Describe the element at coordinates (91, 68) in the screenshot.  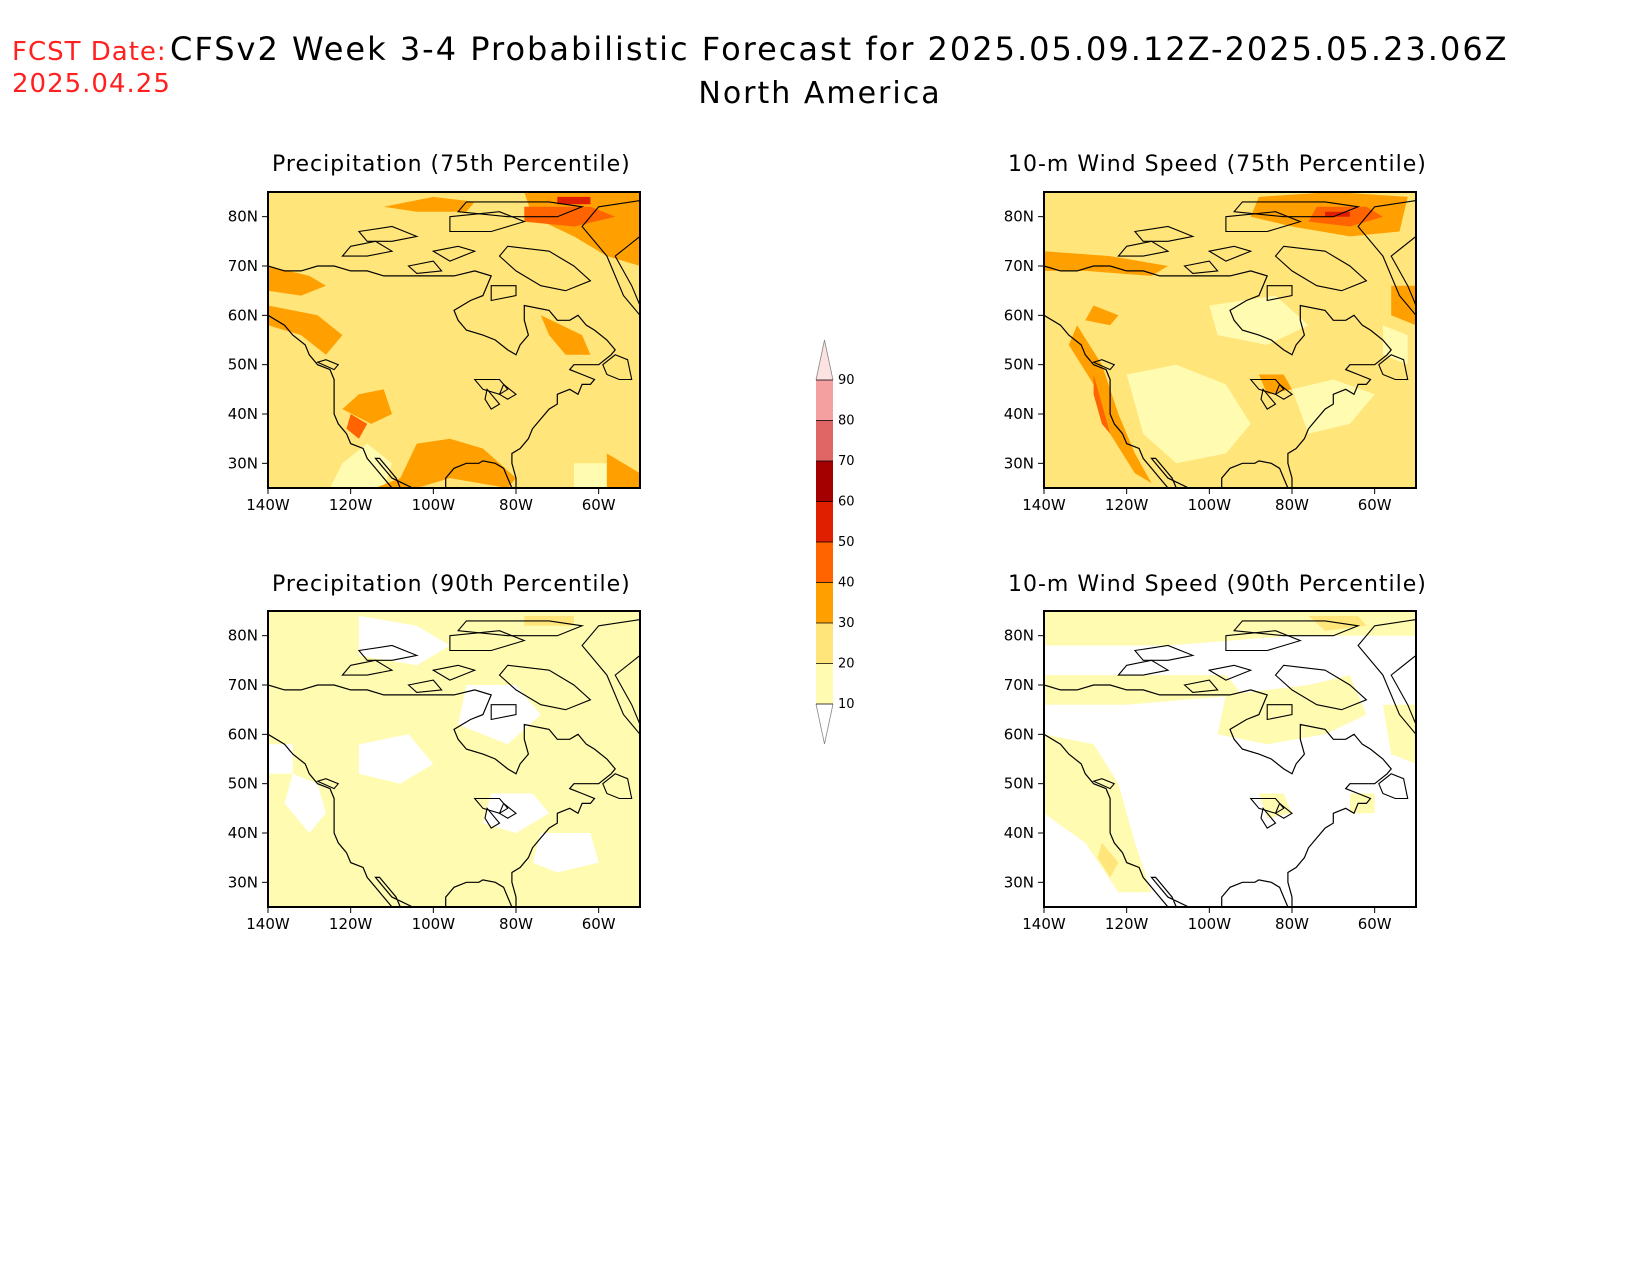
I see `fcst-date-label: FCST Date: 2025.04.25` at that location.